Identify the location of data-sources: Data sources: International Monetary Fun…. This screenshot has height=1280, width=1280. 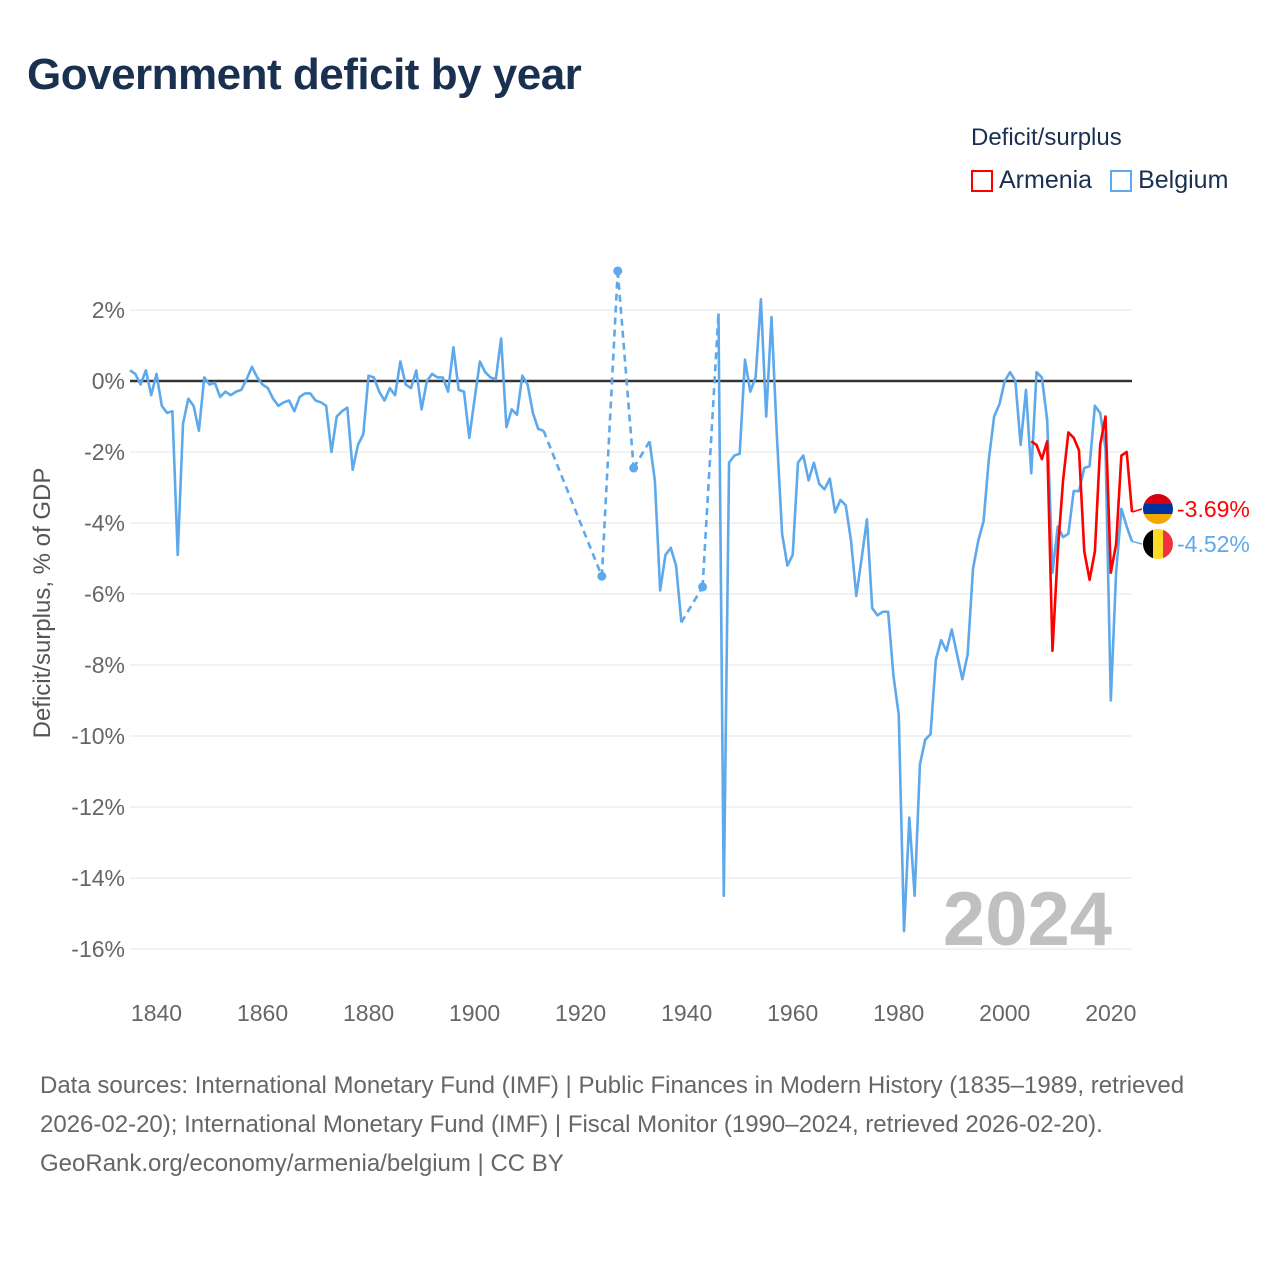
(612, 1105).